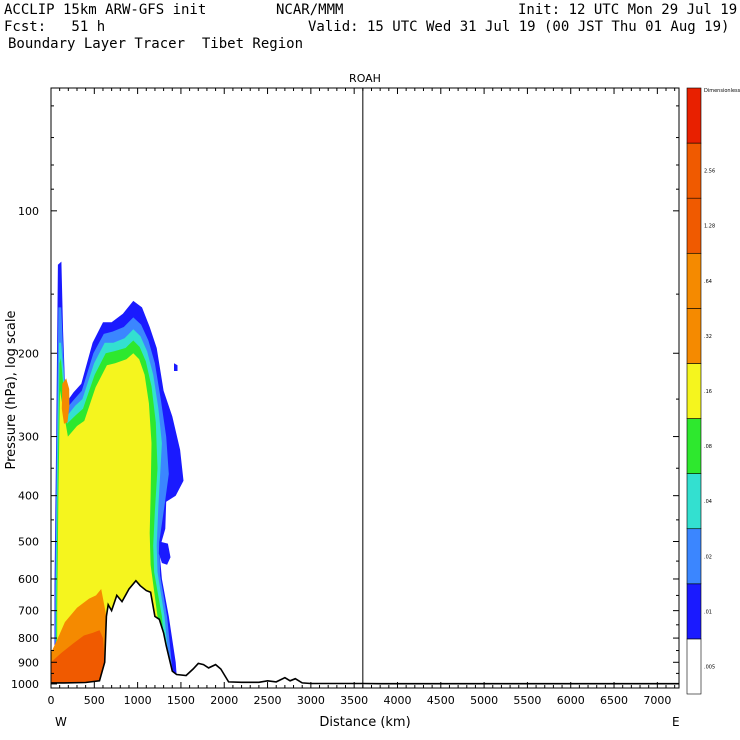 This screenshot has height=740, width=740. I want to click on tracer-contour-fills, so click(117, 472).